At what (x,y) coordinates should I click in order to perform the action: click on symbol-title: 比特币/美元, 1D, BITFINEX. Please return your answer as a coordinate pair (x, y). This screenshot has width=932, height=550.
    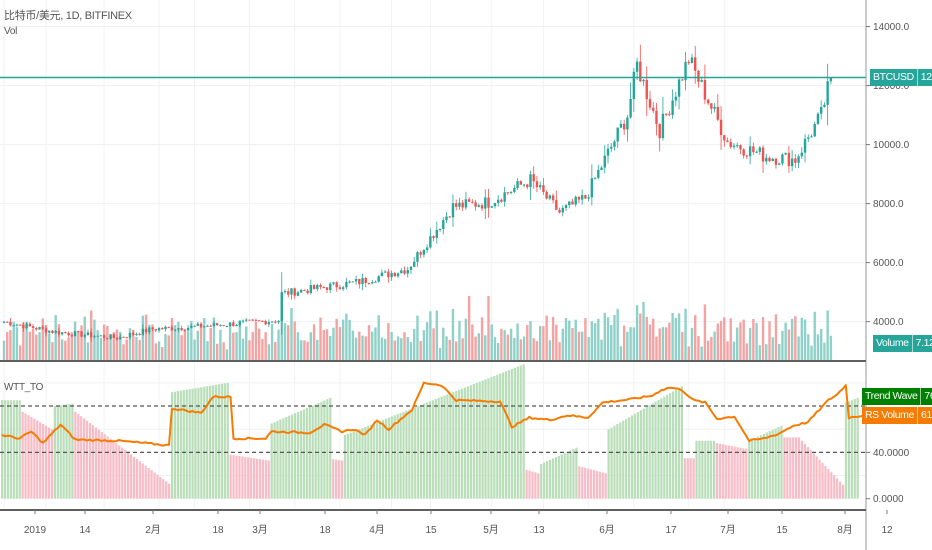
    Looking at the image, I should click on (68, 16).